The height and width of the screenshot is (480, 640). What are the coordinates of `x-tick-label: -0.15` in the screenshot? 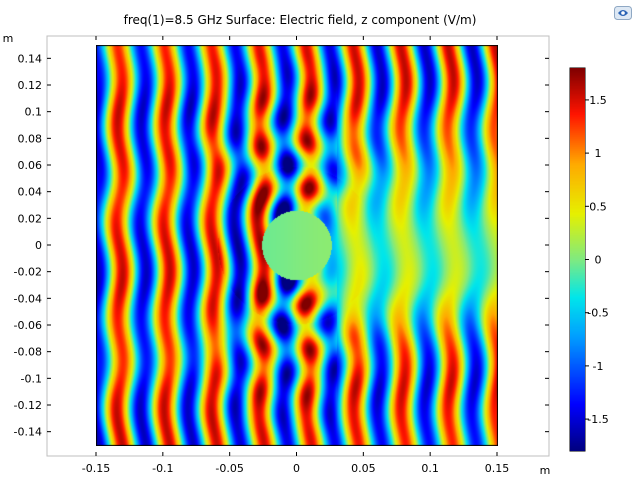 It's located at (96, 468).